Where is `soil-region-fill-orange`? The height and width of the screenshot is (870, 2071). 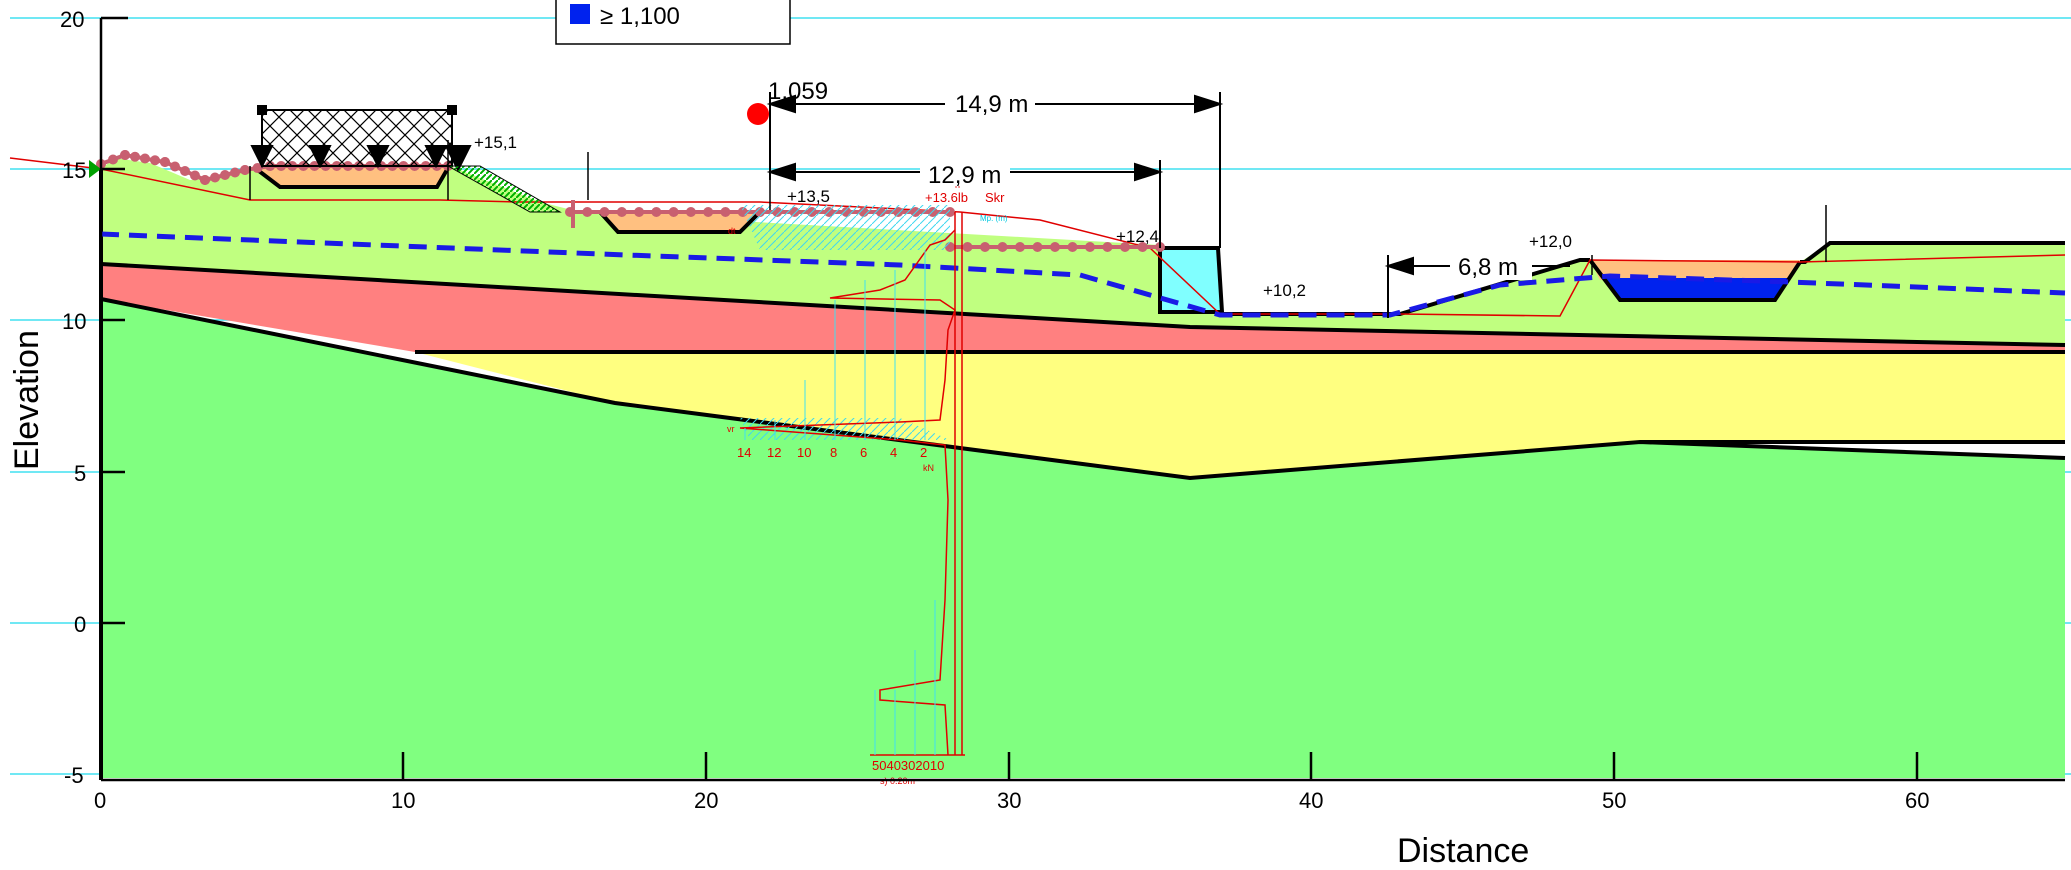 soil-region-fill-orange is located at coordinates (351, 176).